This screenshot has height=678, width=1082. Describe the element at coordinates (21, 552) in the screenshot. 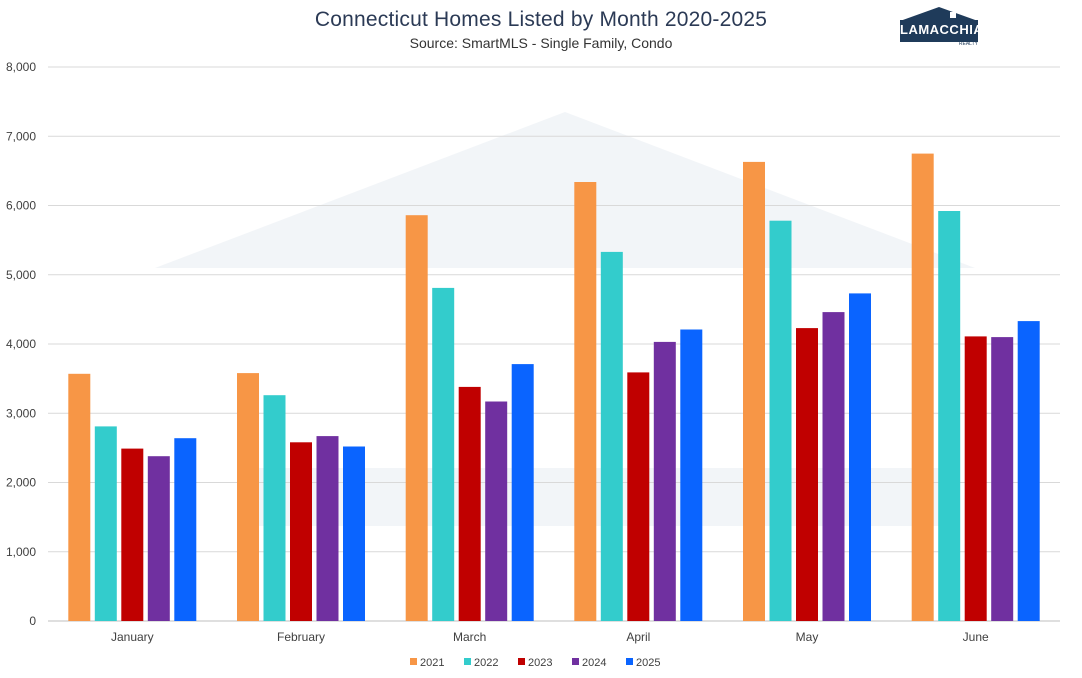

I see `y-tick-label: 1,000` at that location.